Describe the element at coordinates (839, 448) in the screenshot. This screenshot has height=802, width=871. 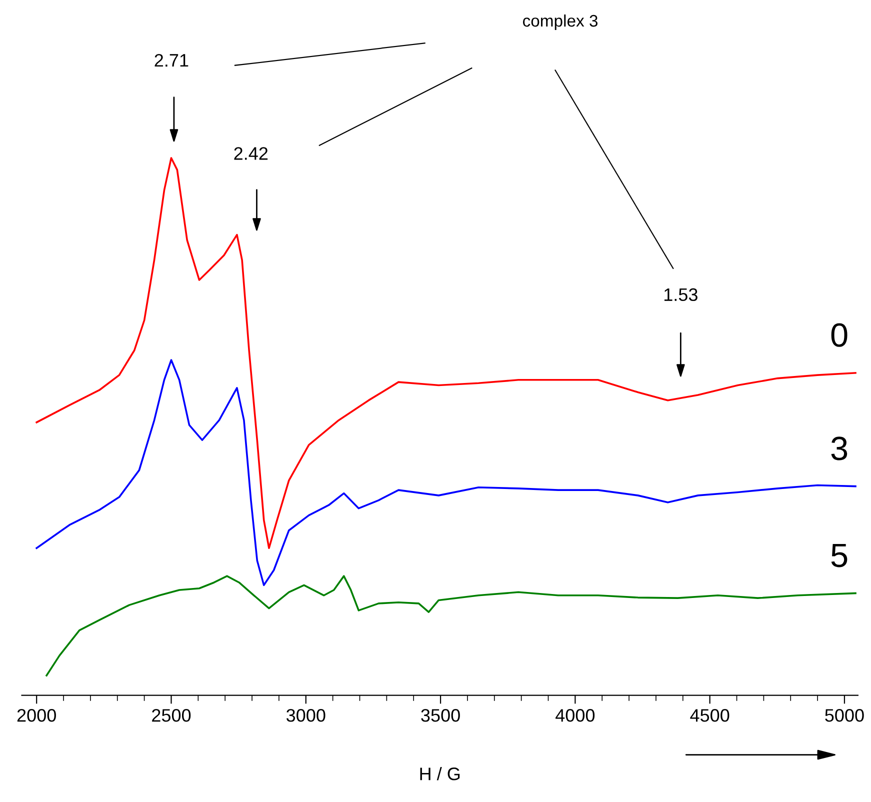
I see `series-label: 3` at that location.